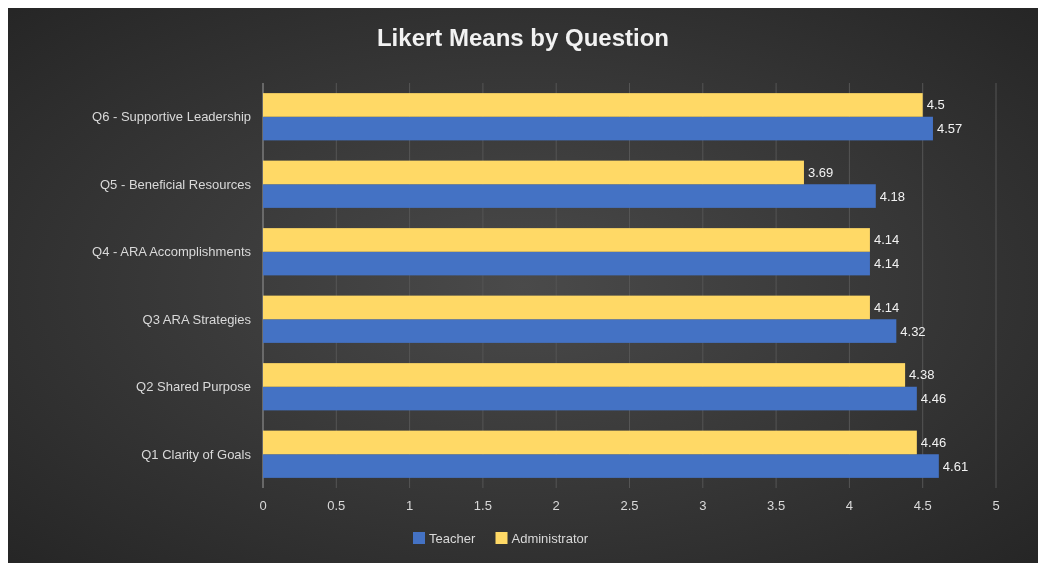 This screenshot has width=1047, height=565. Describe the element at coordinates (955, 466) in the screenshot. I see `data-label: 4.61` at that location.